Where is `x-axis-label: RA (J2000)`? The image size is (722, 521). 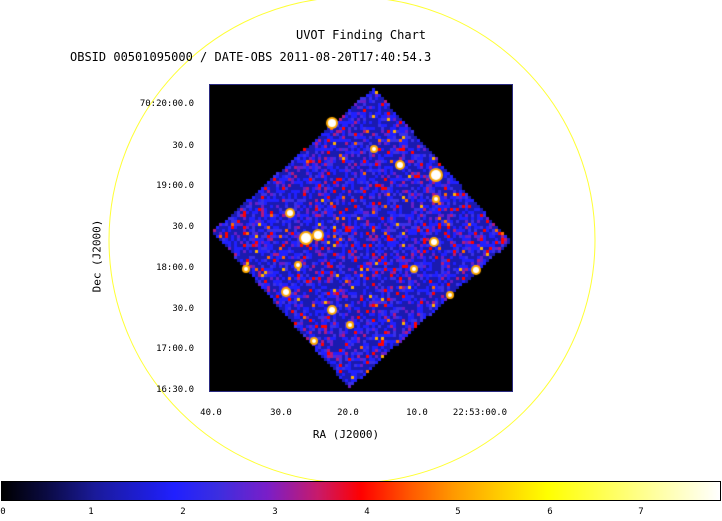
x-axis-label: RA (J2000) is located at coordinates (346, 434).